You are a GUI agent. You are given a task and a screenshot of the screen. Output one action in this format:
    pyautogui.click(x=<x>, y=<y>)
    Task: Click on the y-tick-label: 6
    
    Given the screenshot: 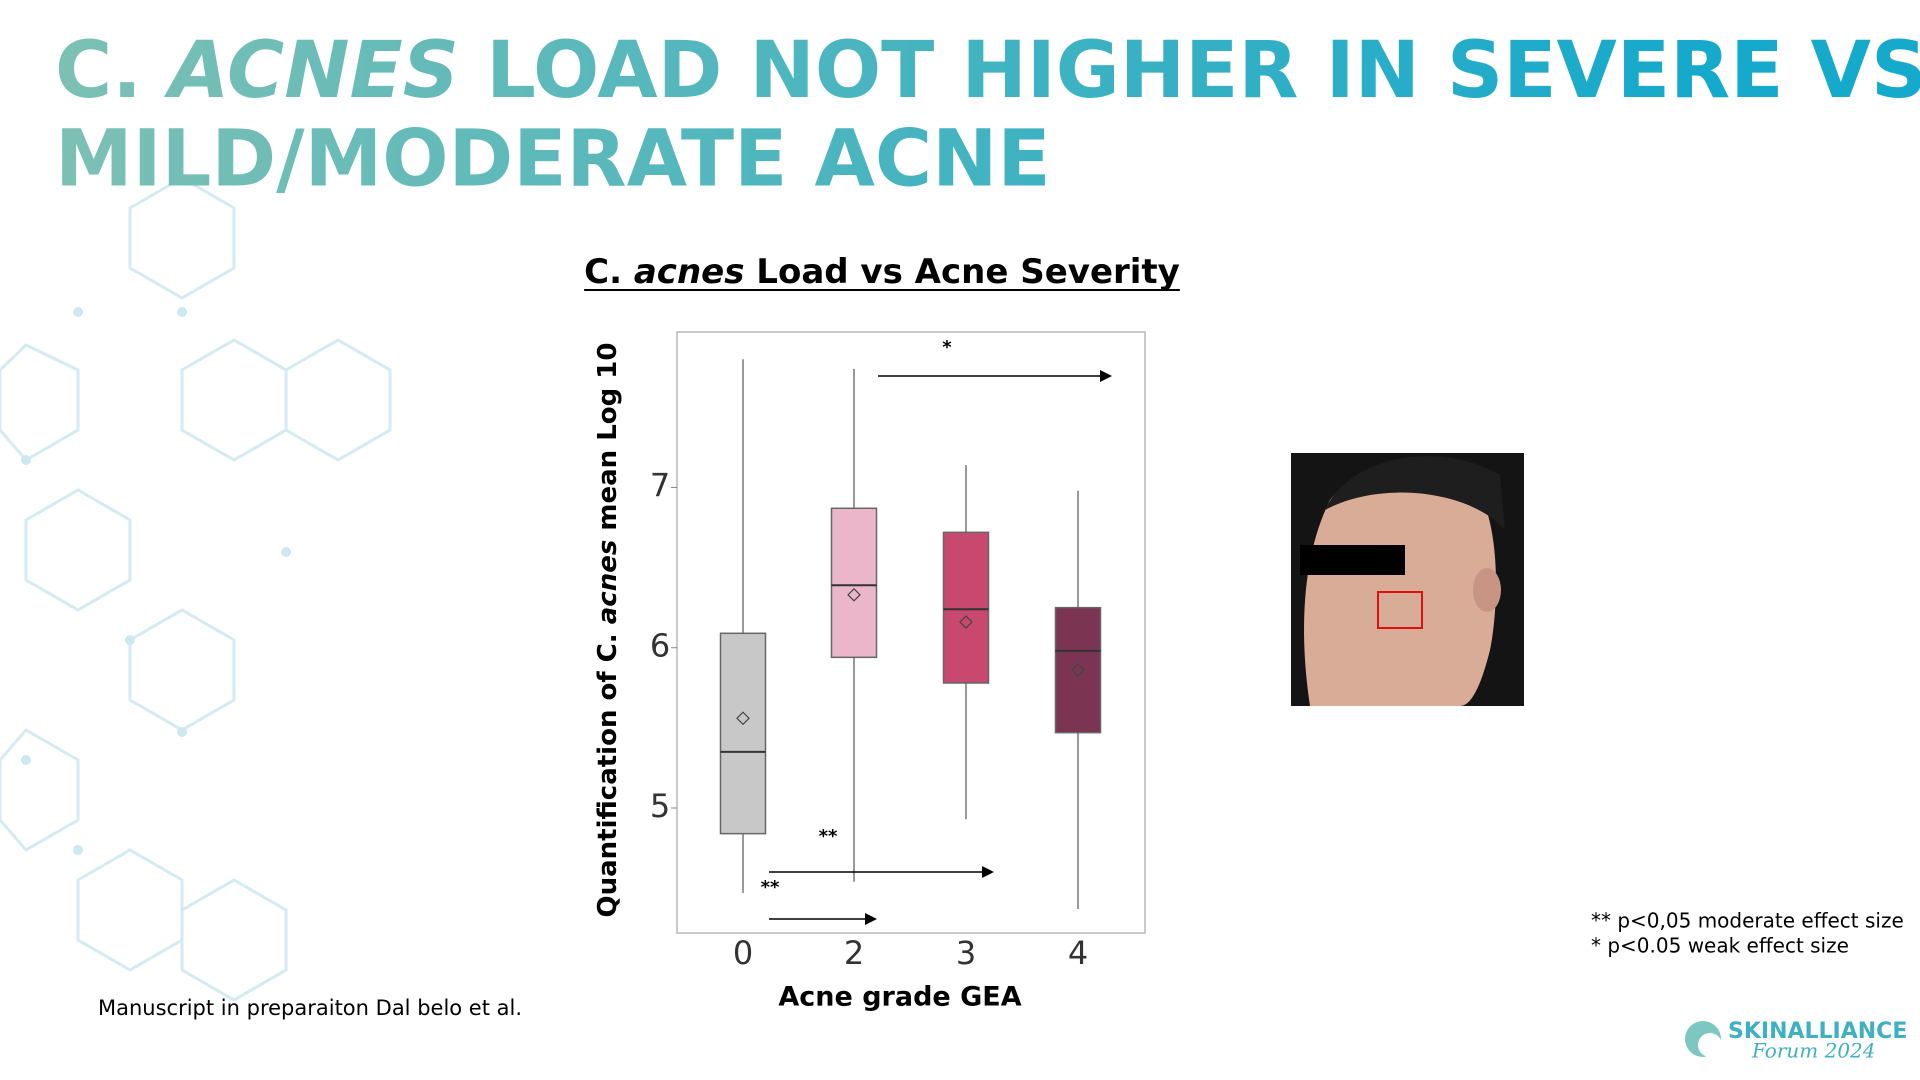 What is the action you would take?
    pyautogui.click(x=660, y=646)
    